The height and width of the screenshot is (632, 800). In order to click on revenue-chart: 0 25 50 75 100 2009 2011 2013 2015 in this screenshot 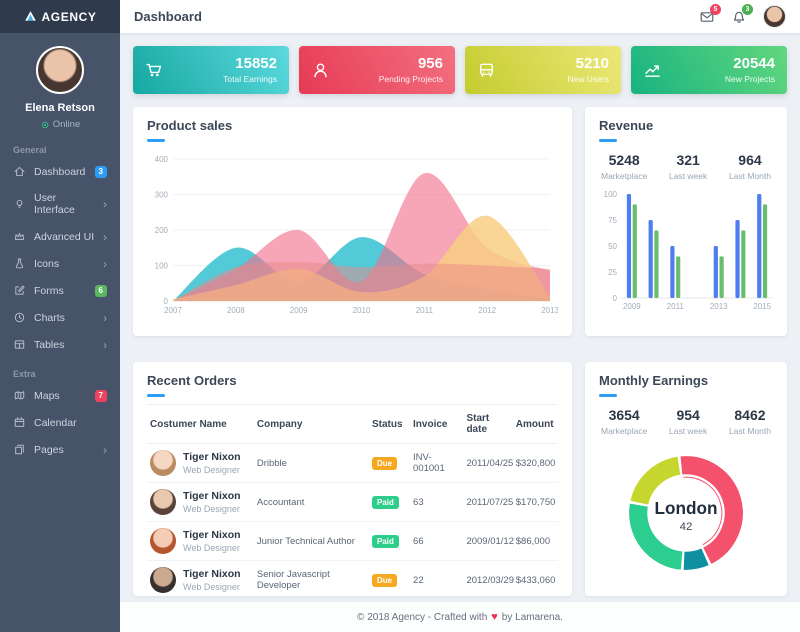, I will do `click(686, 251)`.